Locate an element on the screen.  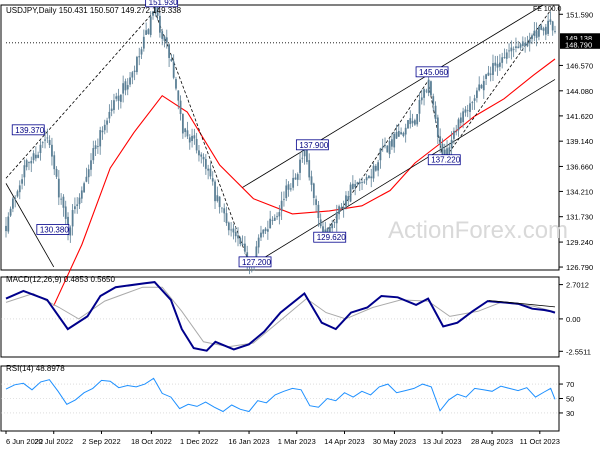
date-tick-label: 1 Mar 2023 is located at coordinates (297, 441).